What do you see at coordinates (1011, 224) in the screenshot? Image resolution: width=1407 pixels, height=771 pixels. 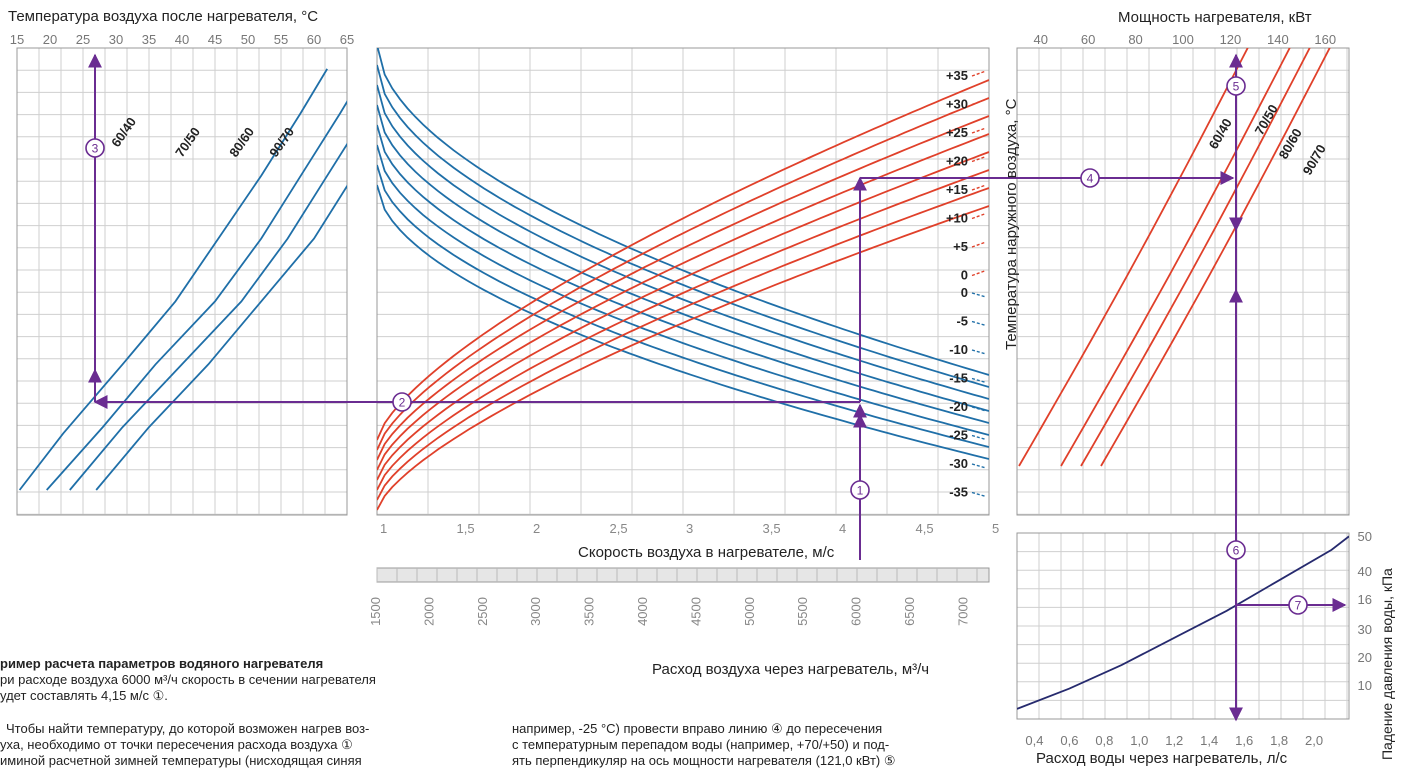 I see `outdoor-temperature-axis-title: Температура наружного воздуха, °C` at bounding box center [1011, 224].